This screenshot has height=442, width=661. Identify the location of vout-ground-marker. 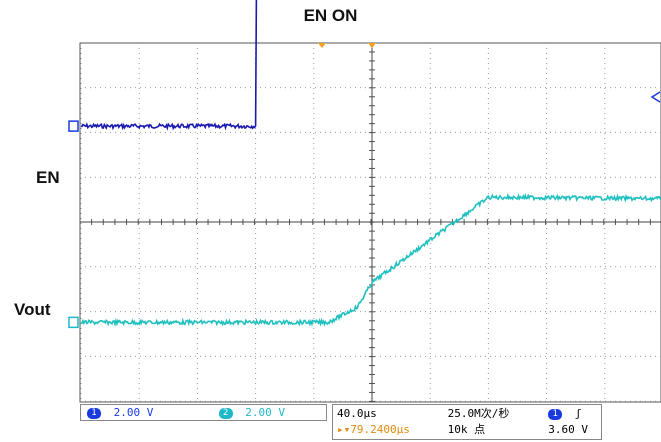
(73, 322).